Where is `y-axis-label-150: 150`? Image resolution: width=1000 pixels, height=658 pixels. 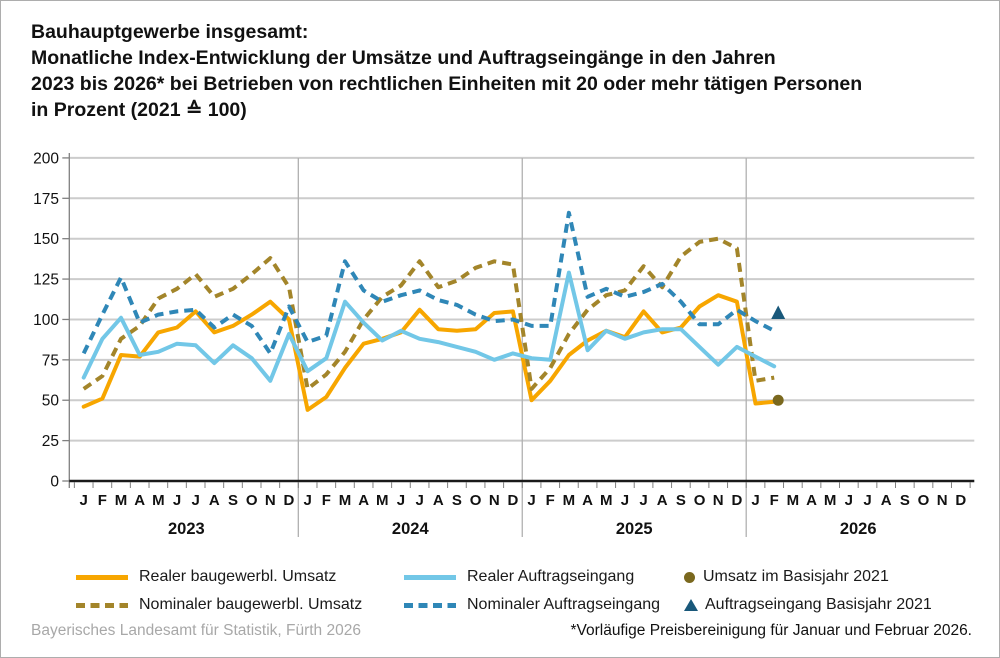
y-axis-label-150: 150 is located at coordinates (46, 239).